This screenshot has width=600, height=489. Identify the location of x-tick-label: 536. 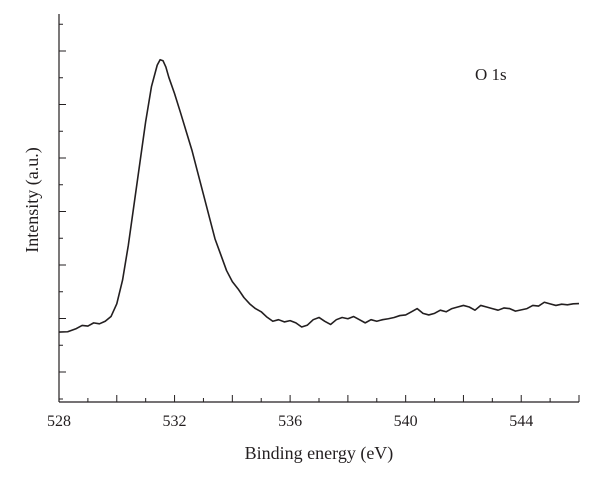
(290, 421).